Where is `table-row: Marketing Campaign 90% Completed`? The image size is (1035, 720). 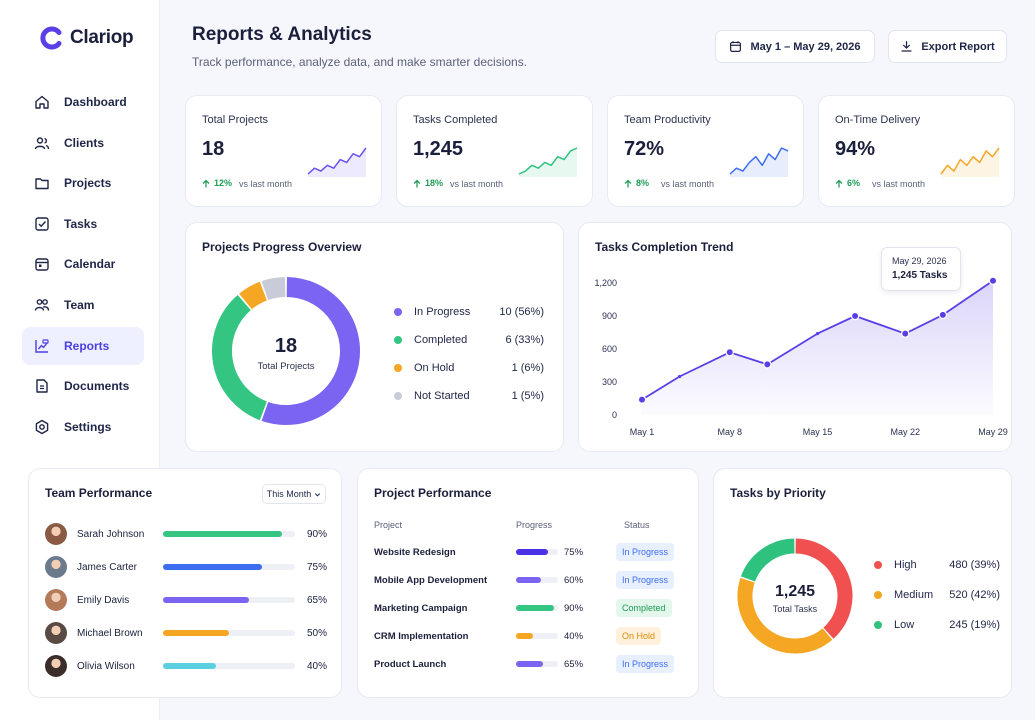 table-row: Marketing Campaign 90% Completed is located at coordinates (534, 608).